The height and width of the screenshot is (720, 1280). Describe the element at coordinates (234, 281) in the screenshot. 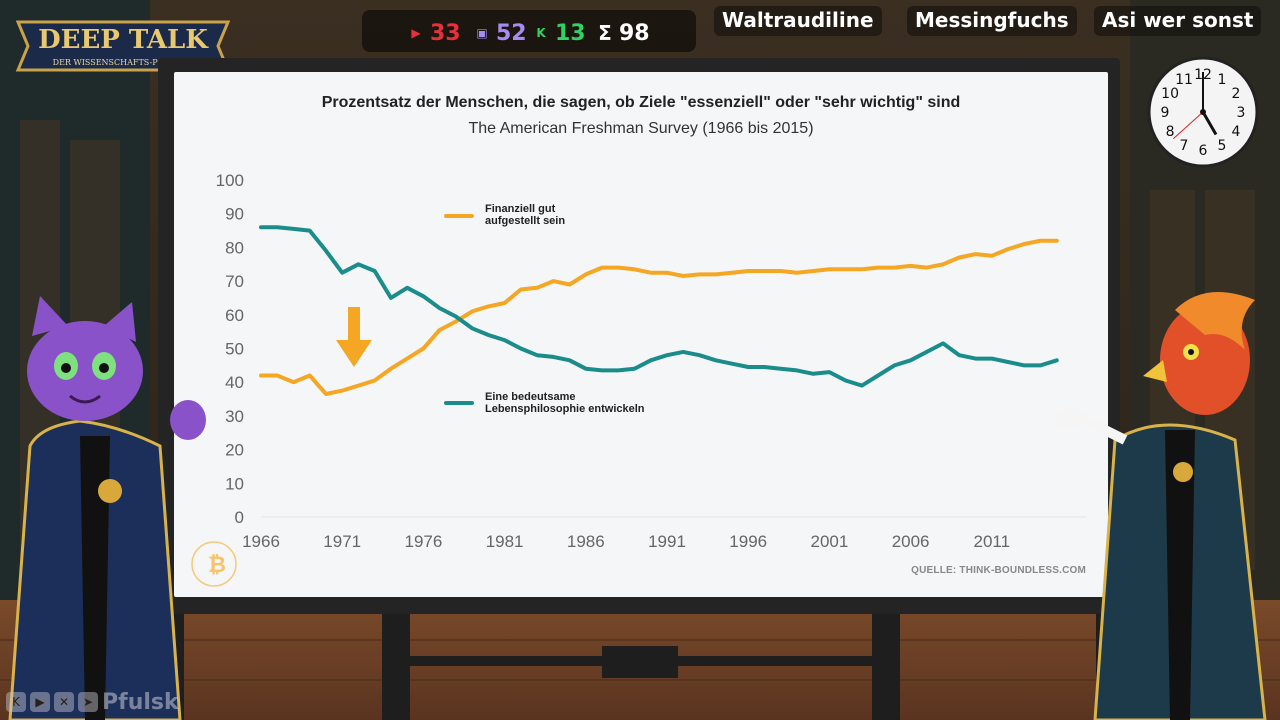

I see `y-tick-label: 70` at that location.